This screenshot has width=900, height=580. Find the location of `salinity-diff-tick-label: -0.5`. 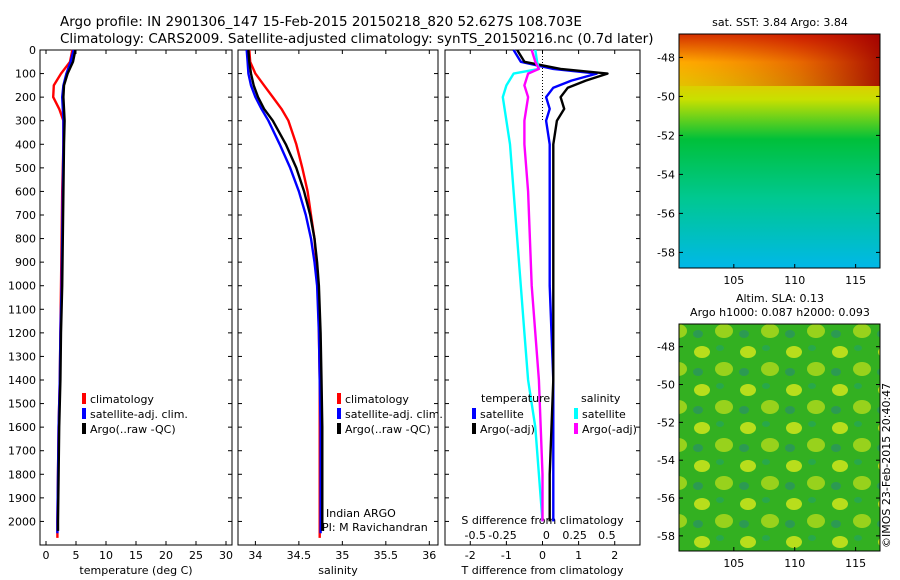

salinity-diff-tick-label: -0.5 is located at coordinates (474, 535).